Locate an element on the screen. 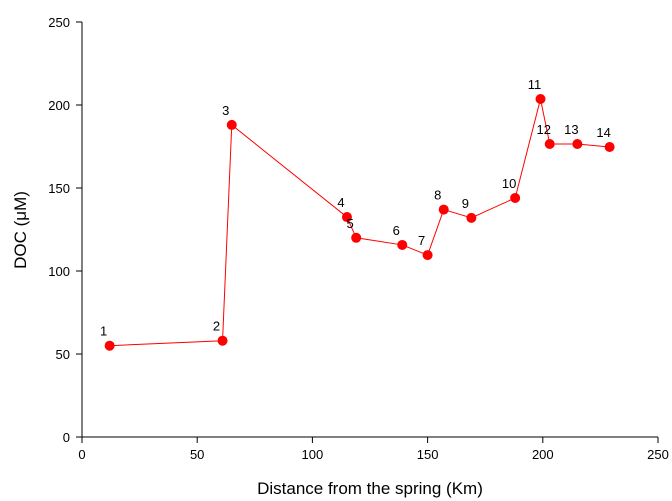 This screenshot has height=501, width=672. y-tick-label: 100 is located at coordinates (59, 271).